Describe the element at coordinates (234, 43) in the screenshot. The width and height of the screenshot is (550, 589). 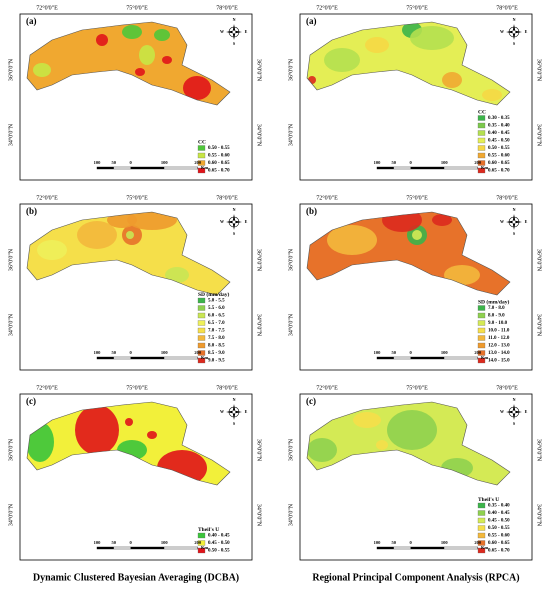
I see `compass-letter: S` at that location.